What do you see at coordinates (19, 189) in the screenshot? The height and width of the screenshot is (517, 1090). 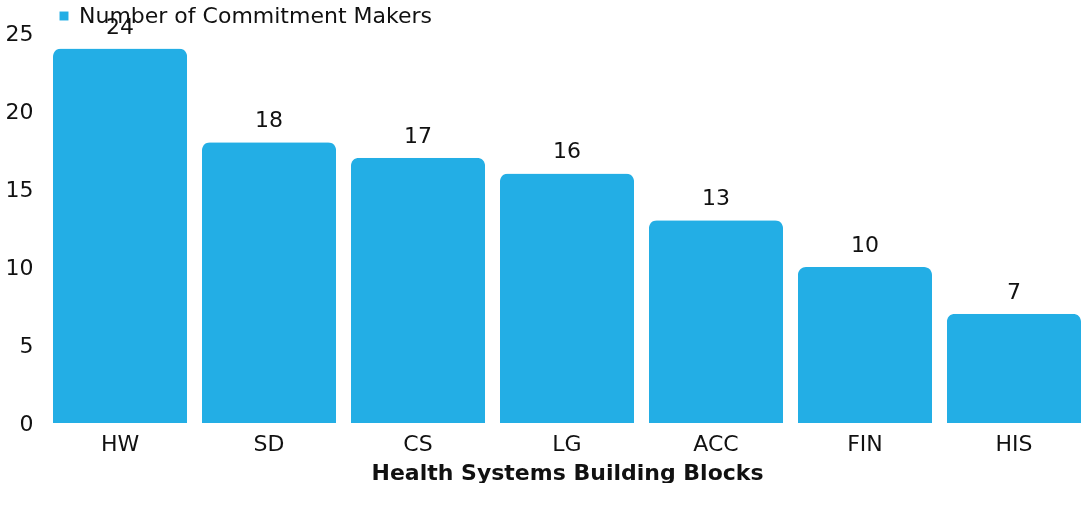 I see `y-tick-label: 15` at bounding box center [19, 189].